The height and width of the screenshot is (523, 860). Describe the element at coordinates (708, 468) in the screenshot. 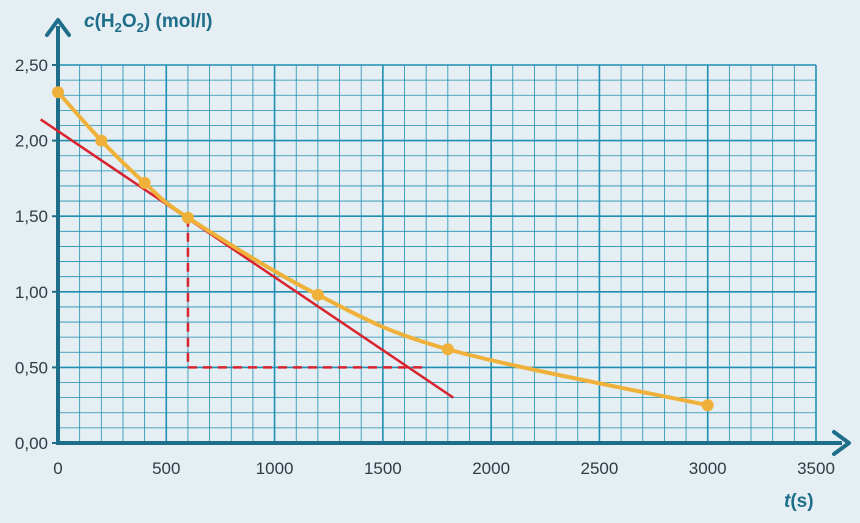

I see `x-tick-label: 3000` at that location.